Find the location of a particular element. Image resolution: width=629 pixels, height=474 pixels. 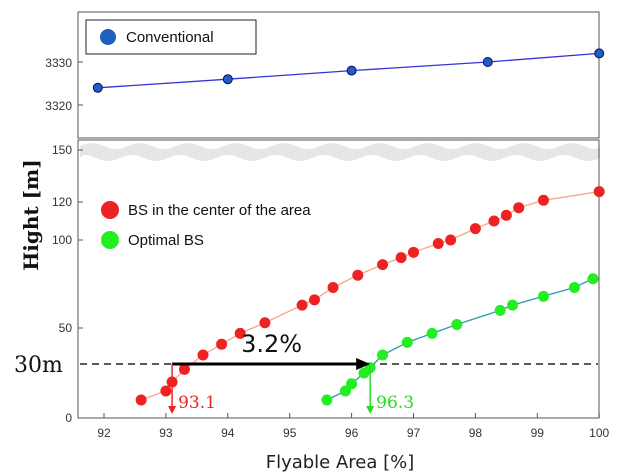

x-tick-label: 97 is located at coordinates (414, 433).